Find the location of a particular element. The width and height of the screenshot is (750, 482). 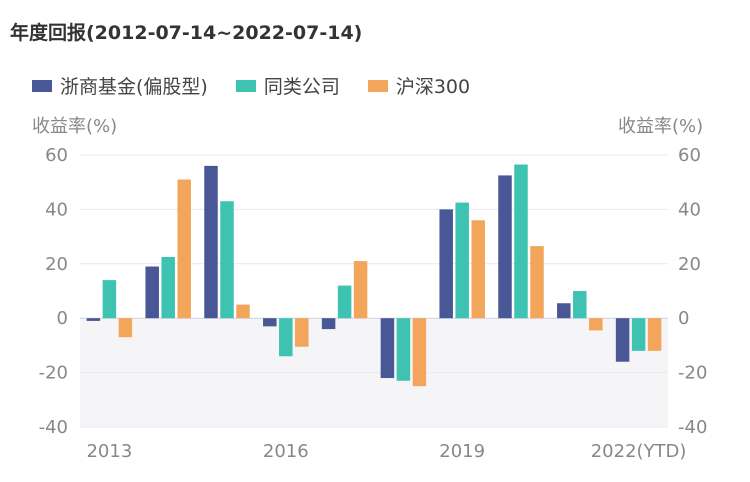

legend-item-fund: 浙商基金(偏股型) is located at coordinates (120, 85).